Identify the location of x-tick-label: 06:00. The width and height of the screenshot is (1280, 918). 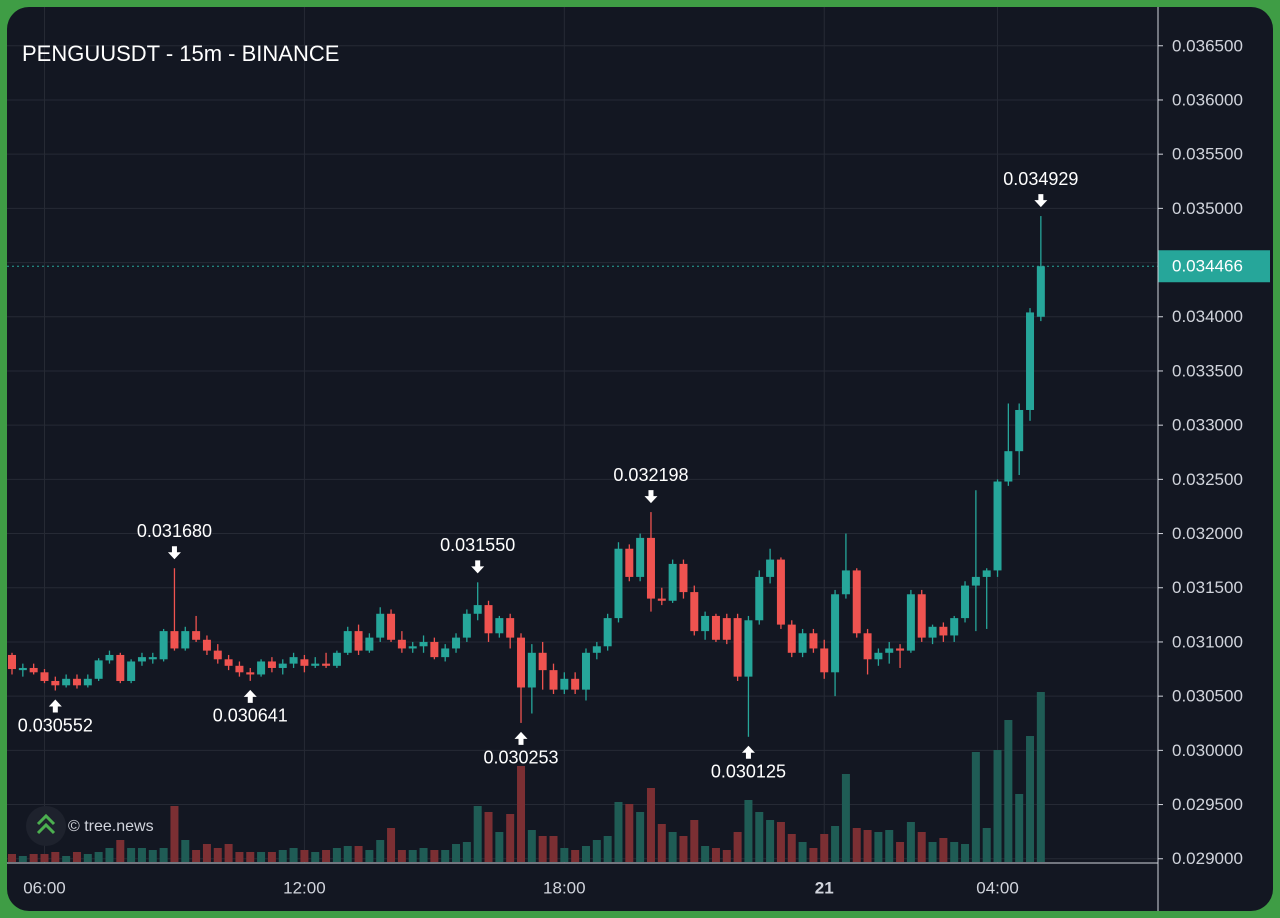
(44, 887).